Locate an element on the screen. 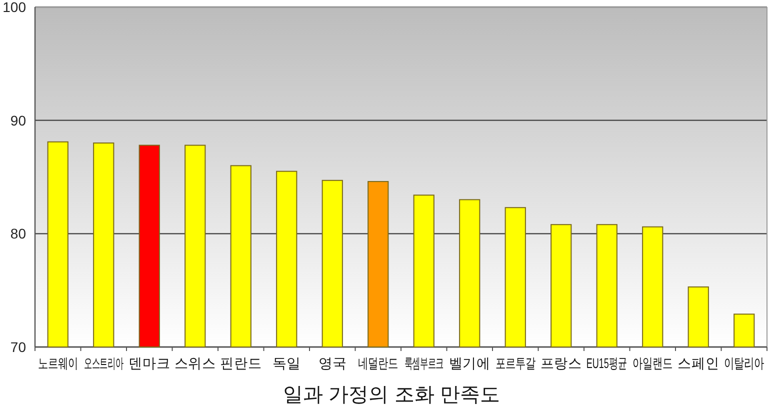 The image size is (783, 408). x-tick-label: EU15평균 is located at coordinates (607, 364).